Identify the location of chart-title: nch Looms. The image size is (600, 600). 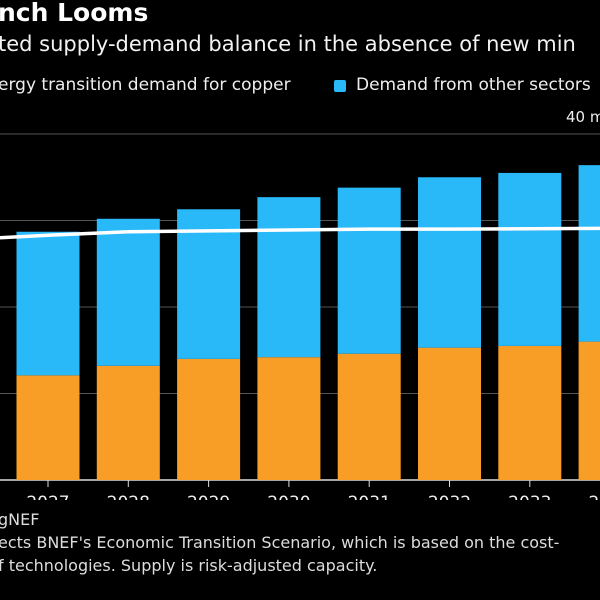
(74, 13).